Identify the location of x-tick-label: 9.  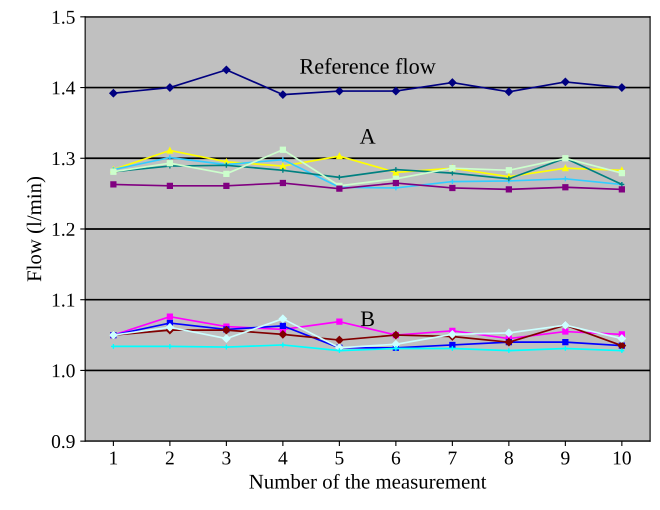
(565, 458).